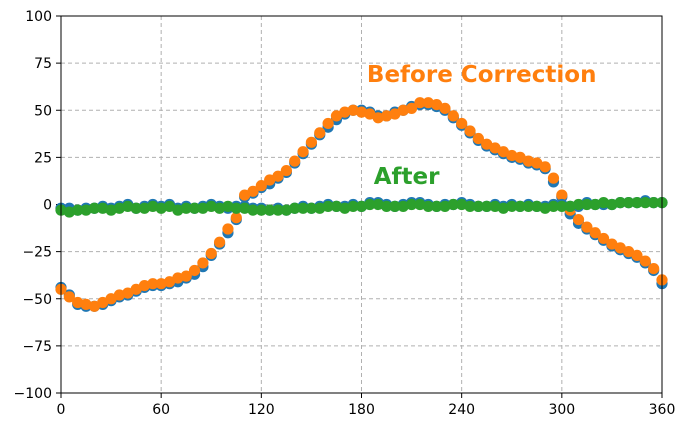  I want to click on x-tick-label: 300, so click(561, 410).